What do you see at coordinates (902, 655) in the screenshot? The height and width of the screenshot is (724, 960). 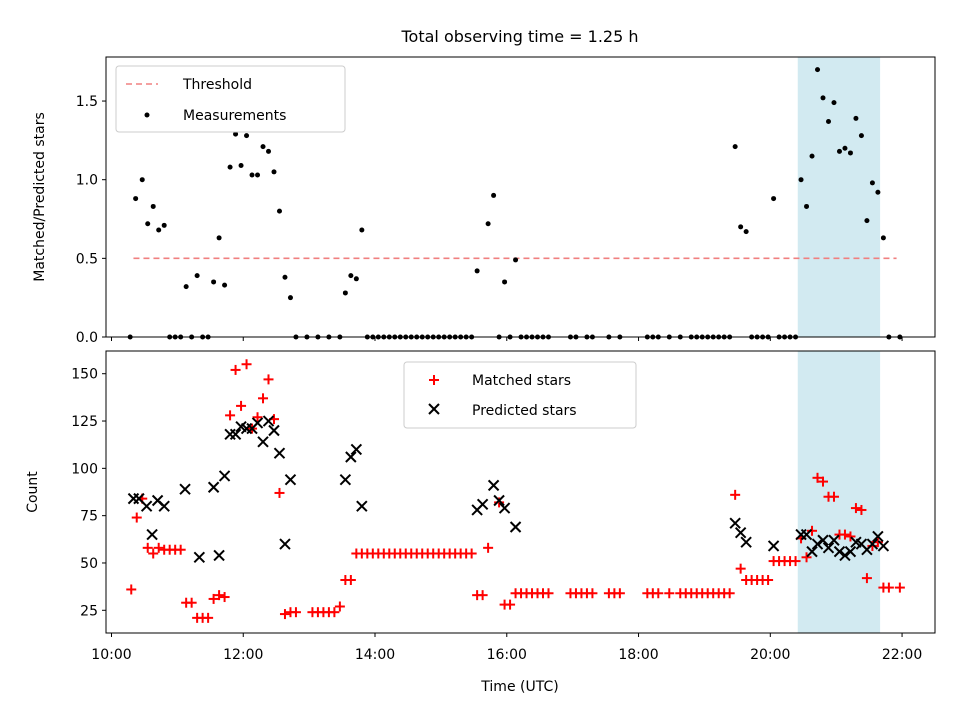 I see `x-tick-label: 22:00` at bounding box center [902, 655].